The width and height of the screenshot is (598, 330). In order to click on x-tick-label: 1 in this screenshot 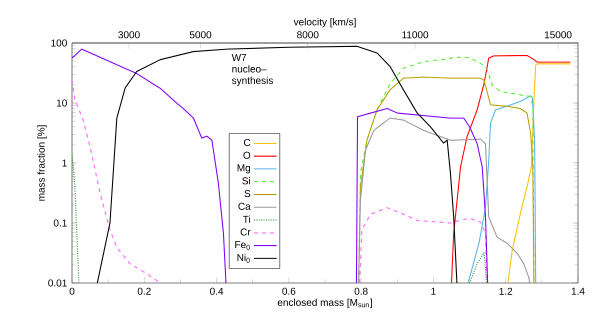, I will do `click(433, 291)`.